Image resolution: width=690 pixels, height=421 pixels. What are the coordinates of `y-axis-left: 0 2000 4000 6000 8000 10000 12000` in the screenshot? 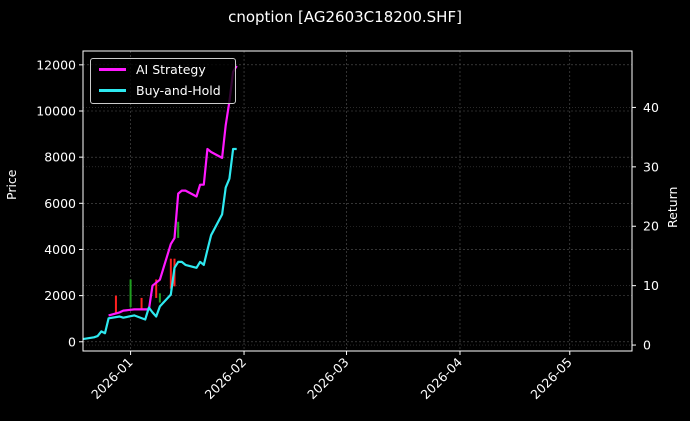 It's located at (59, 203).